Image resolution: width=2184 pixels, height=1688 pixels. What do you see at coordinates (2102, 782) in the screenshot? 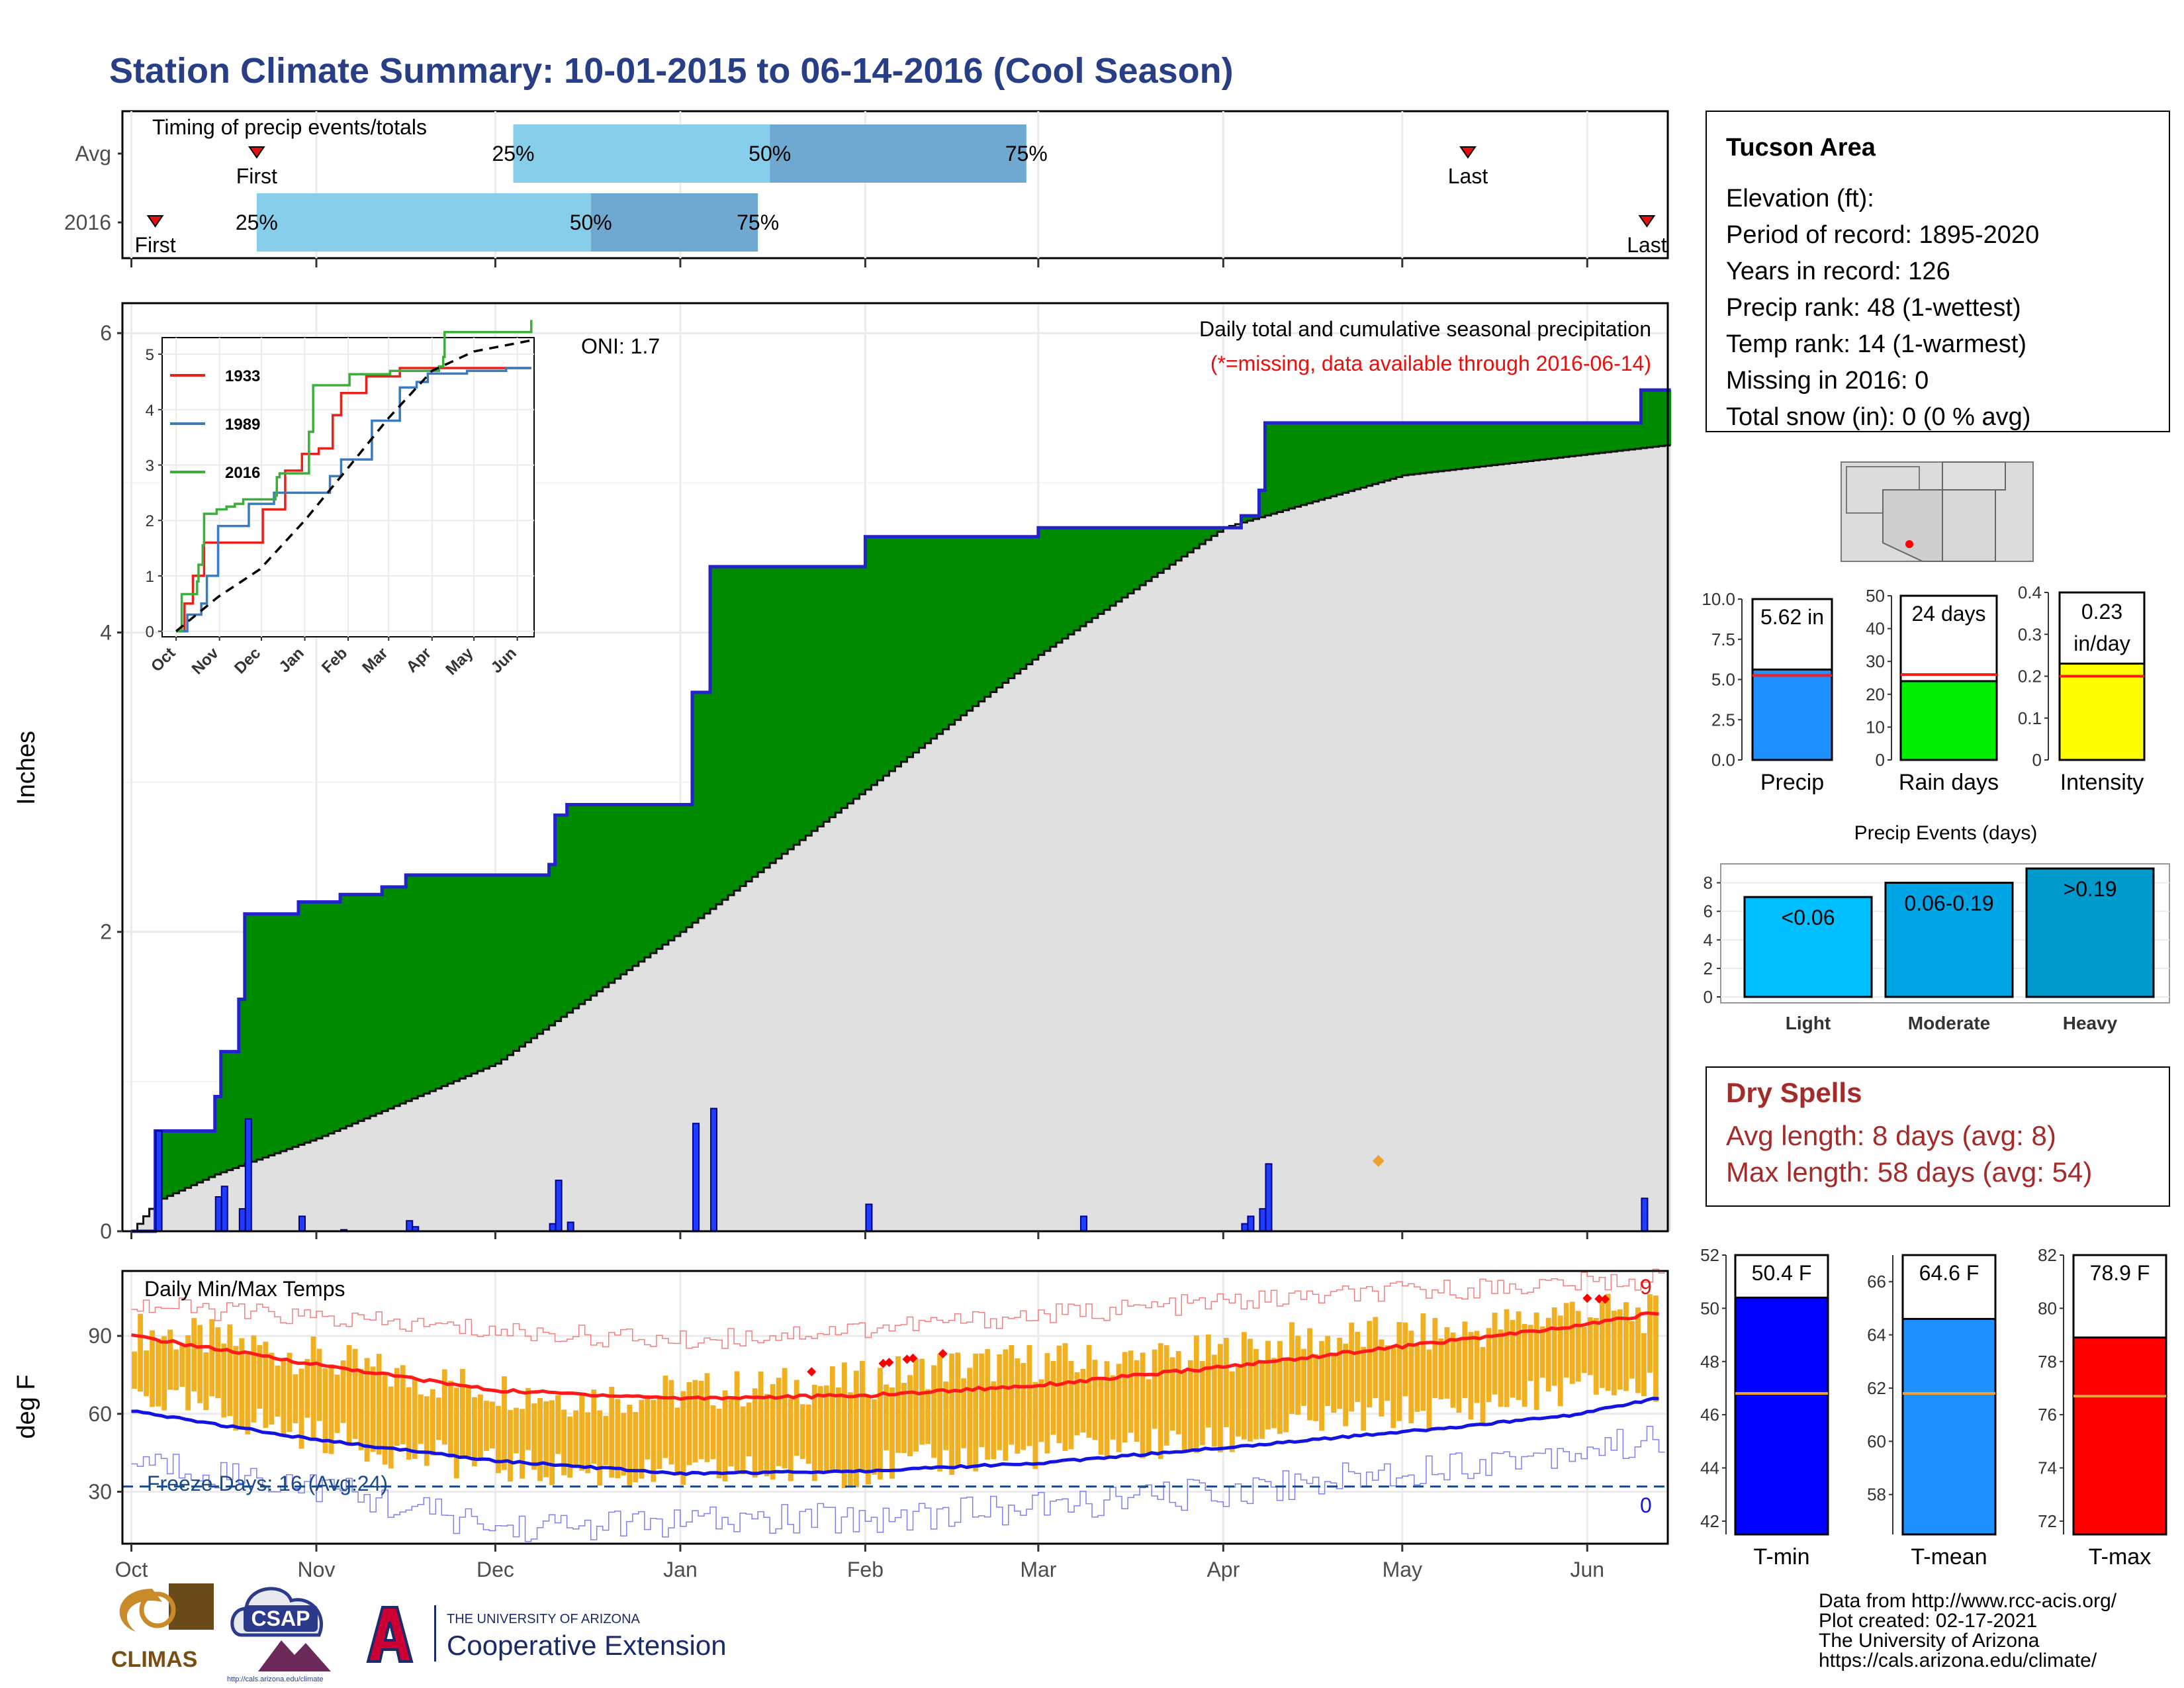
I see `summary-bar-label: Intensity` at bounding box center [2102, 782].